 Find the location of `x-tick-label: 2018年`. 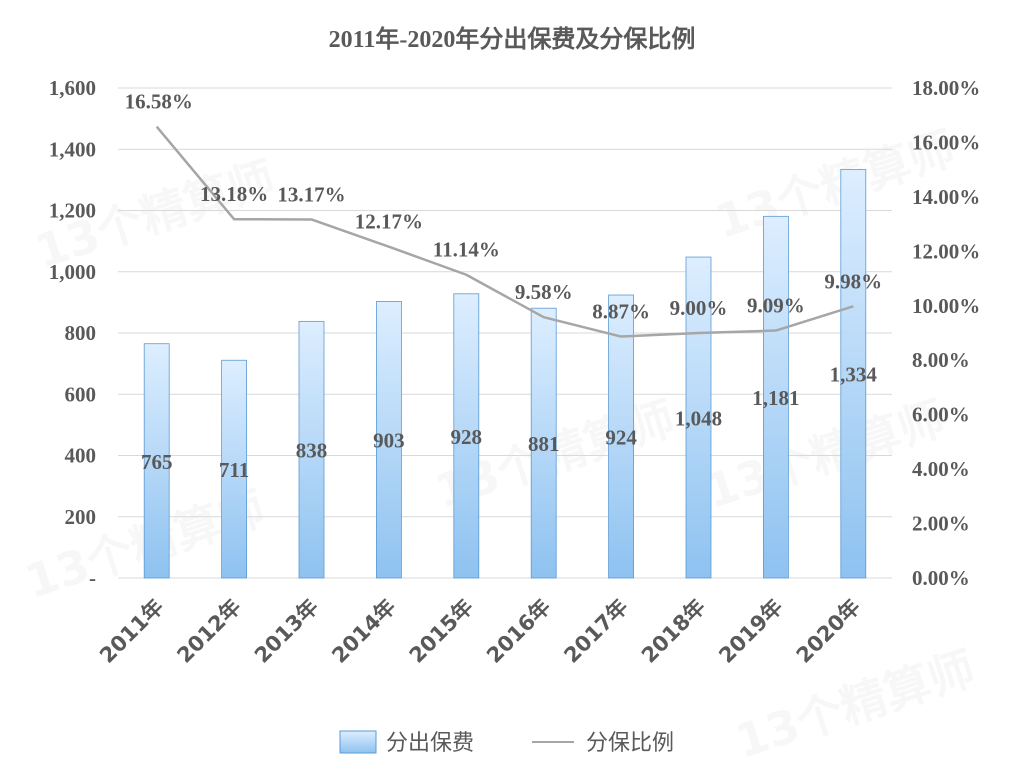

x-tick-label: 2018年 is located at coordinates (673, 631).